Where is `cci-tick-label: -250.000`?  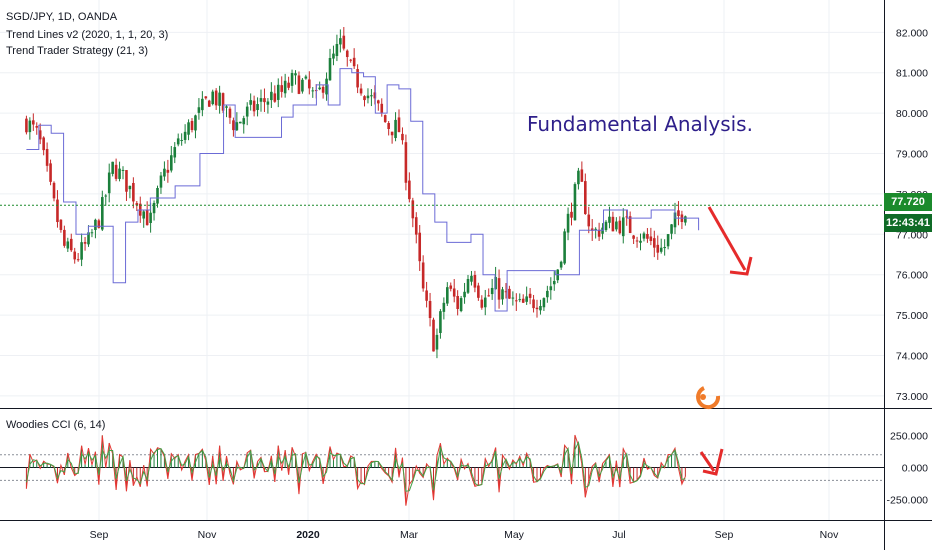 cci-tick-label: -250.000 is located at coordinates (908, 501).